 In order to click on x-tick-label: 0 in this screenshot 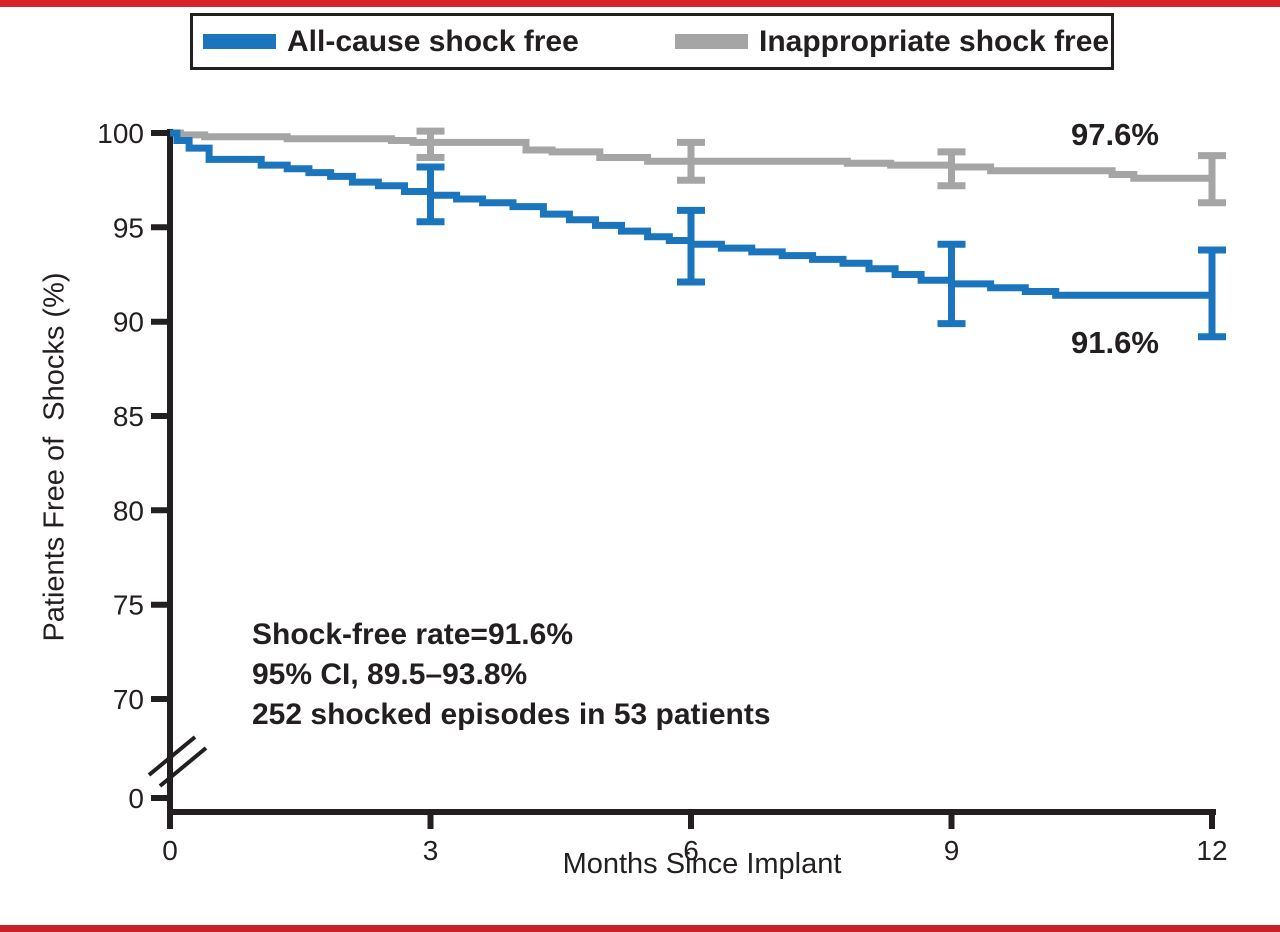, I will do `click(170, 850)`.